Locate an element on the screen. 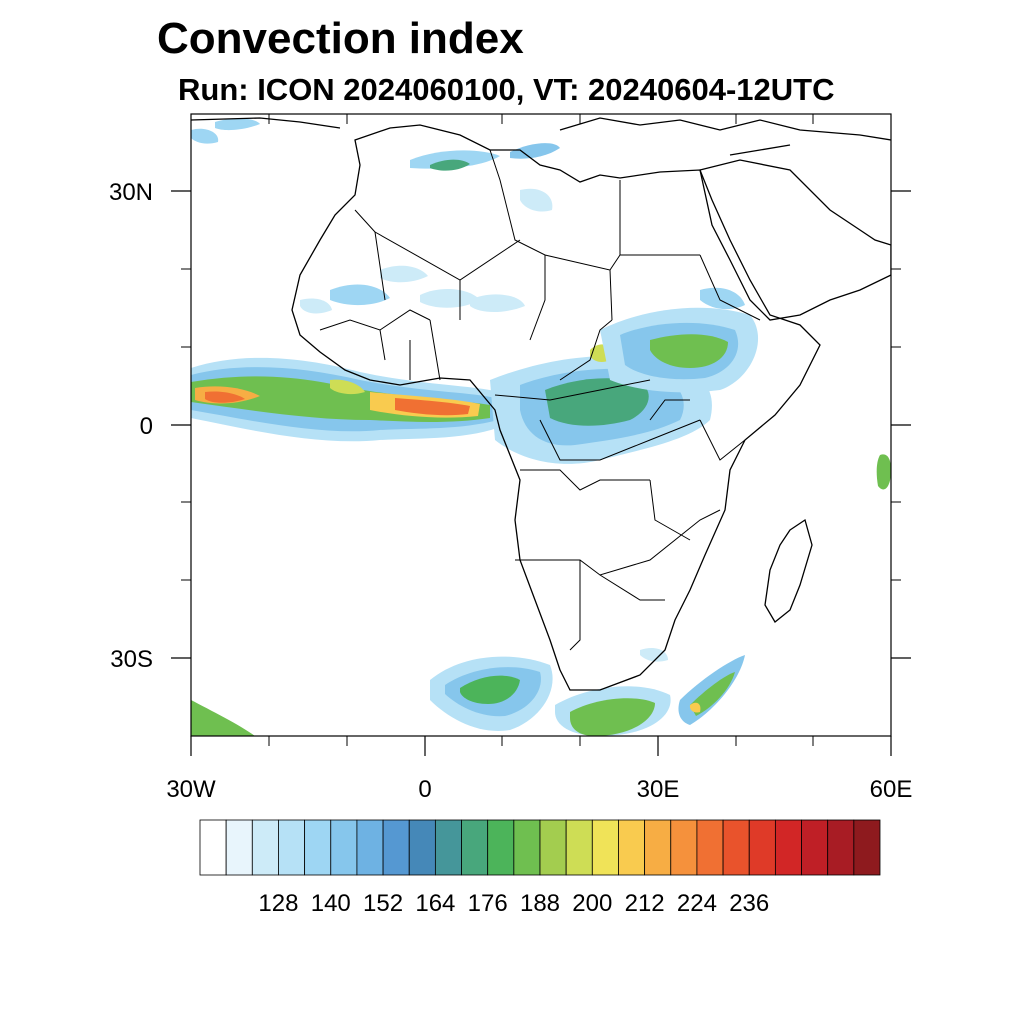 The image size is (1024, 1024). colorbar-label: 212 is located at coordinates (645, 903).